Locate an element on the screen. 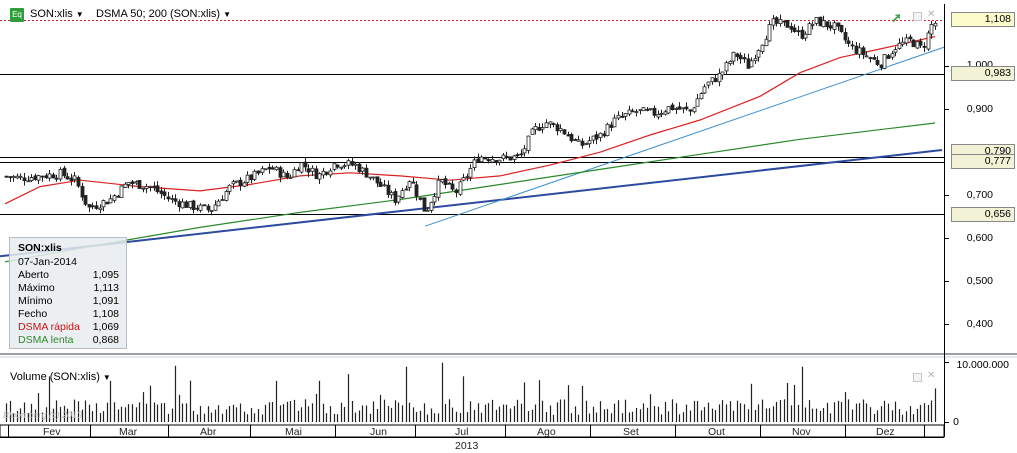 The image size is (1017, 453). x-tick-label: Mar is located at coordinates (128, 432).